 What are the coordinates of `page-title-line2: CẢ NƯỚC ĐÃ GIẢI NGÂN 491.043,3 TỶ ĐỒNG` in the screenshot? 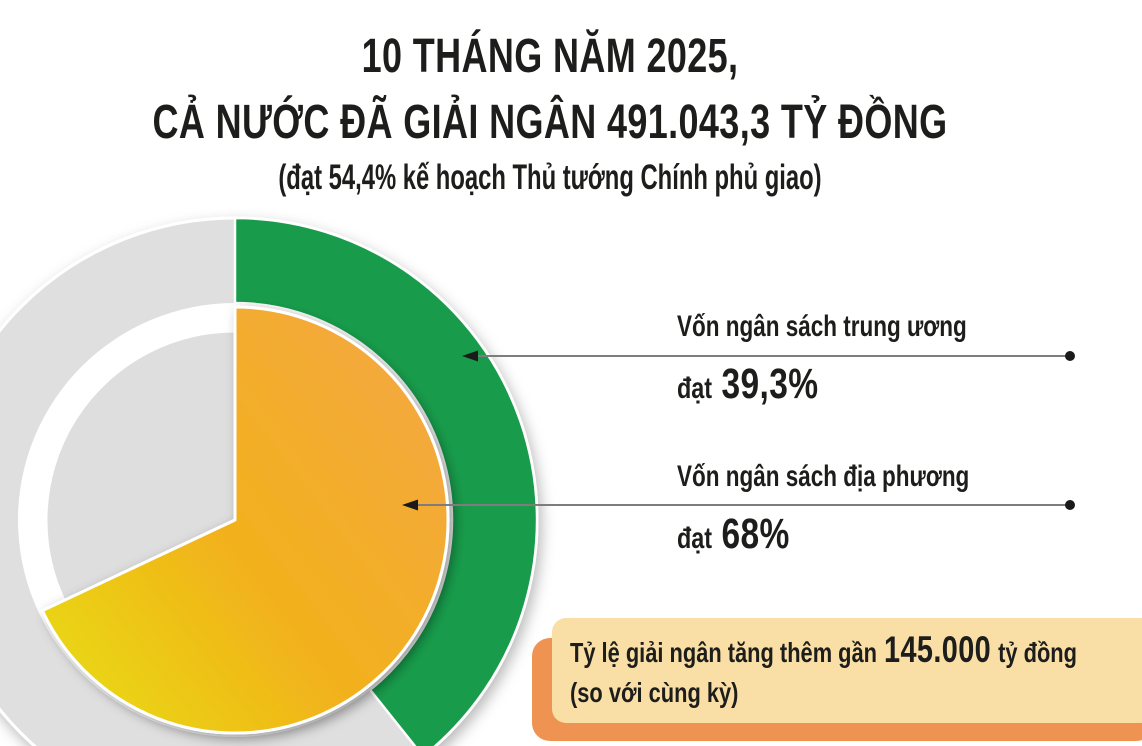 It's located at (550, 122).